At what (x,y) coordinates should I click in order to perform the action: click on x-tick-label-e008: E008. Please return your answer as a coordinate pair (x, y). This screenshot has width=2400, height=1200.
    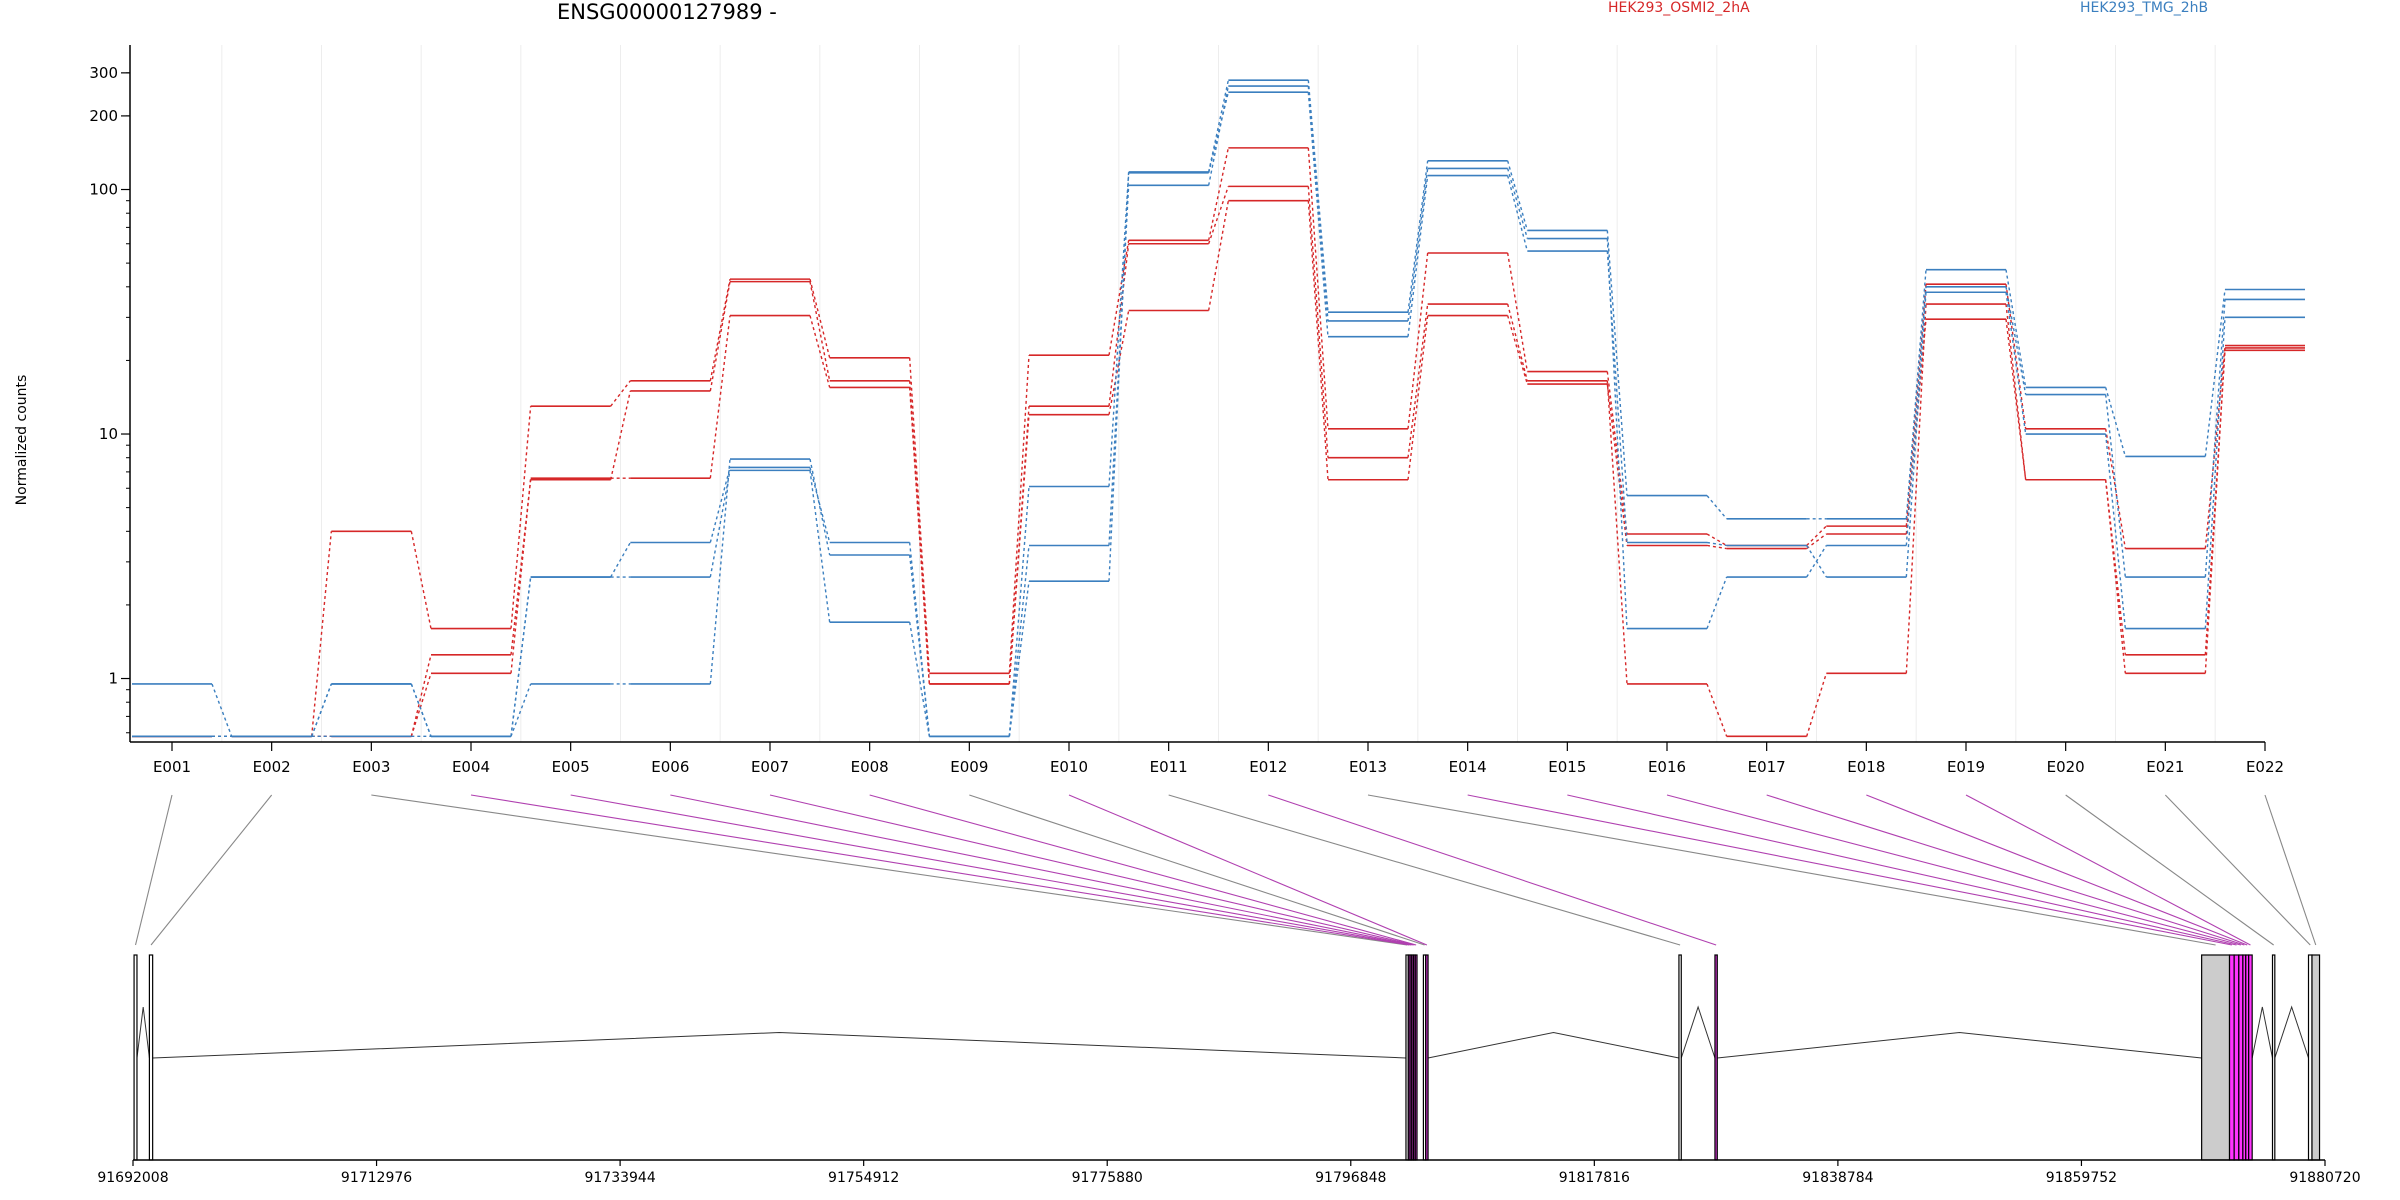
    Looking at the image, I should click on (870, 767).